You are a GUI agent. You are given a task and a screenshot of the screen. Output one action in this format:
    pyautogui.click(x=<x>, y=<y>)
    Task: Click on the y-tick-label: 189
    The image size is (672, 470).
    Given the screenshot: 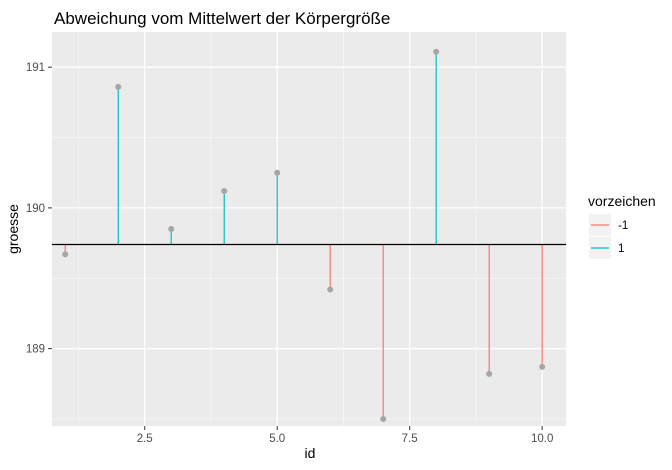 What is the action you would take?
    pyautogui.click(x=35, y=350)
    